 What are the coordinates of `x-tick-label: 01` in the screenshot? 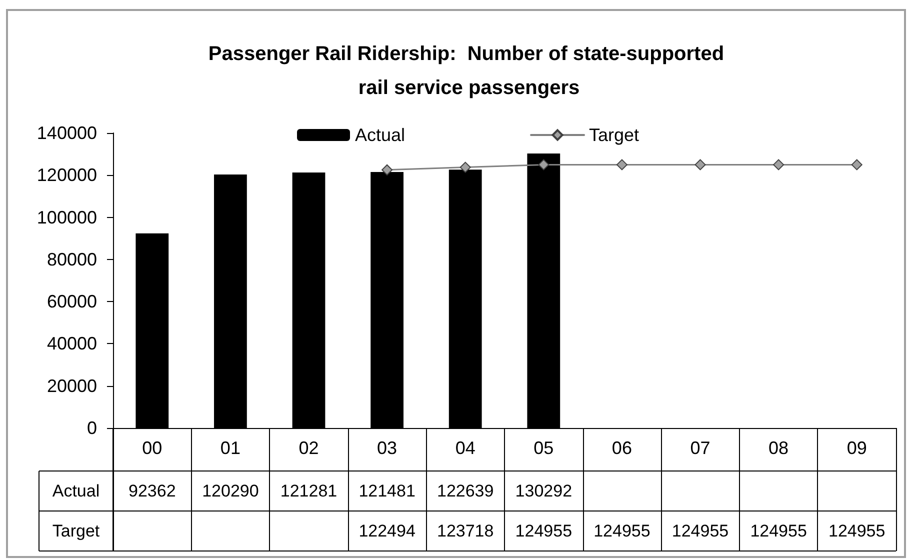 It's located at (230, 448).